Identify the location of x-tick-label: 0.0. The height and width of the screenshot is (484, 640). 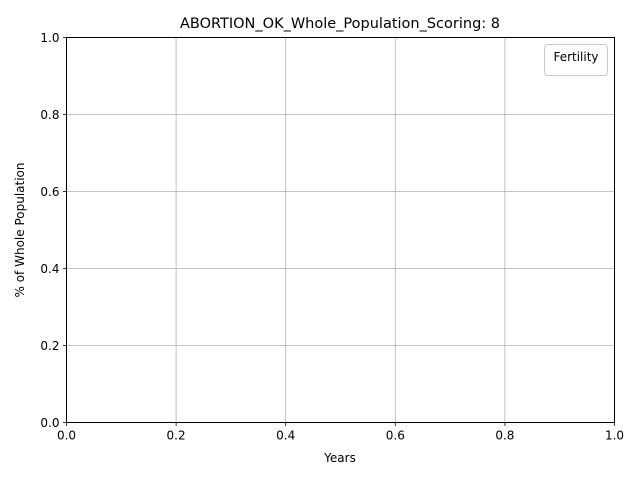
(66, 436).